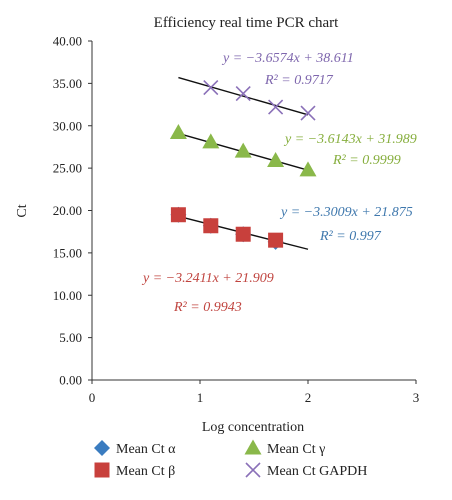 The width and height of the screenshot is (452, 500). I want to click on x-axis-label: Log concentration, so click(253, 427).